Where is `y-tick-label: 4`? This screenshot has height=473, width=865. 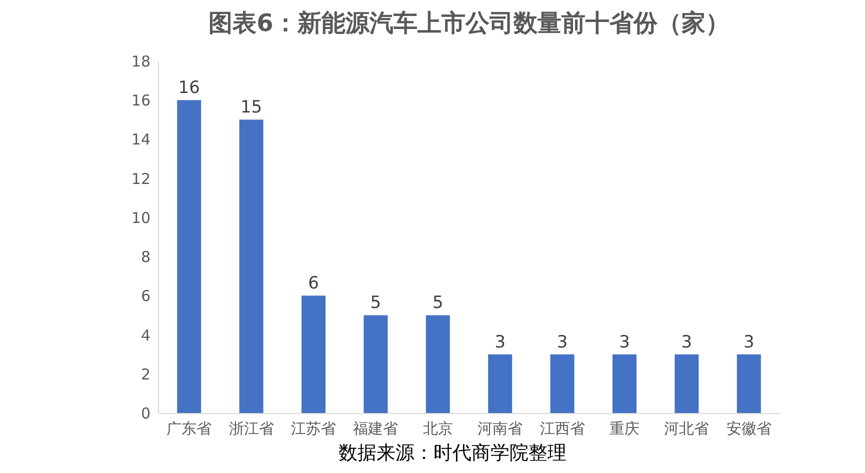
y-tick-label: 4 is located at coordinates (145, 335).